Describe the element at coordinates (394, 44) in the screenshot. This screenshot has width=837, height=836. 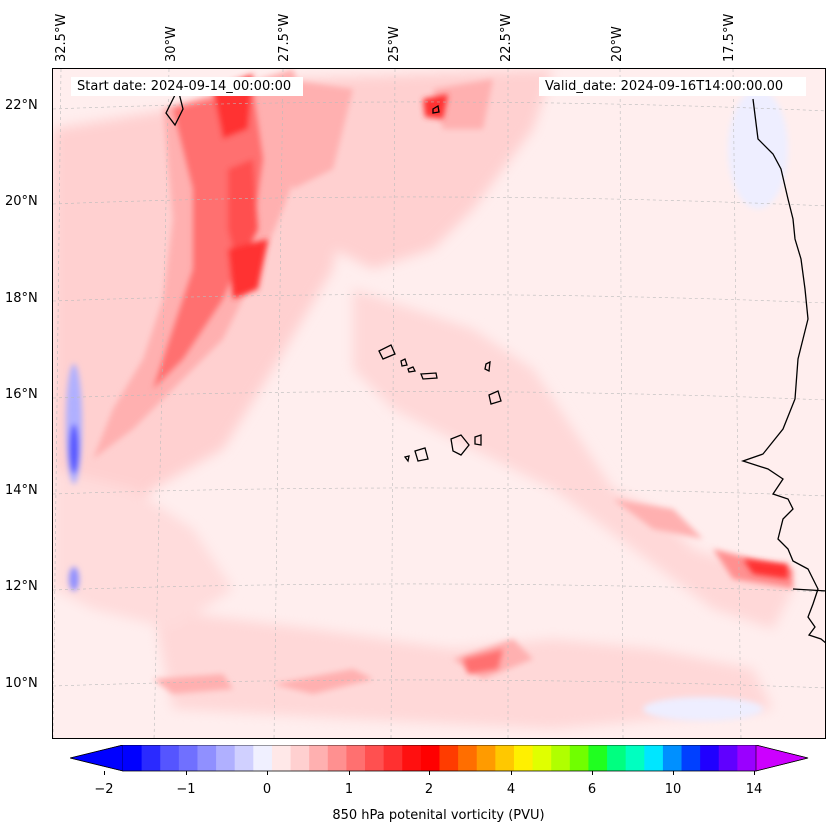
I see `lon-label: 25°W` at that location.